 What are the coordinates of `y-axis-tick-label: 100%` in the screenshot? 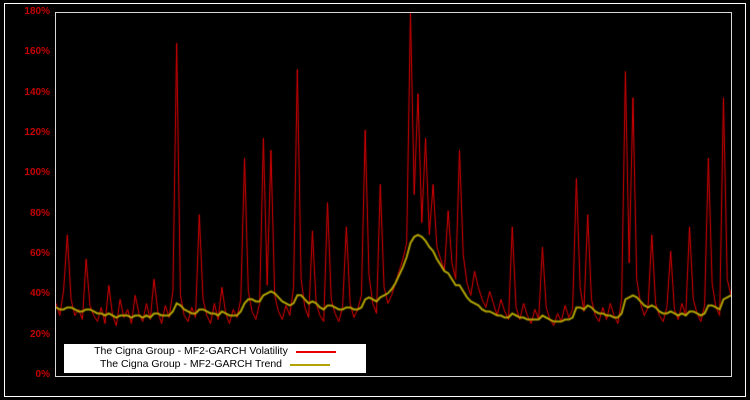 It's located at (37, 173).